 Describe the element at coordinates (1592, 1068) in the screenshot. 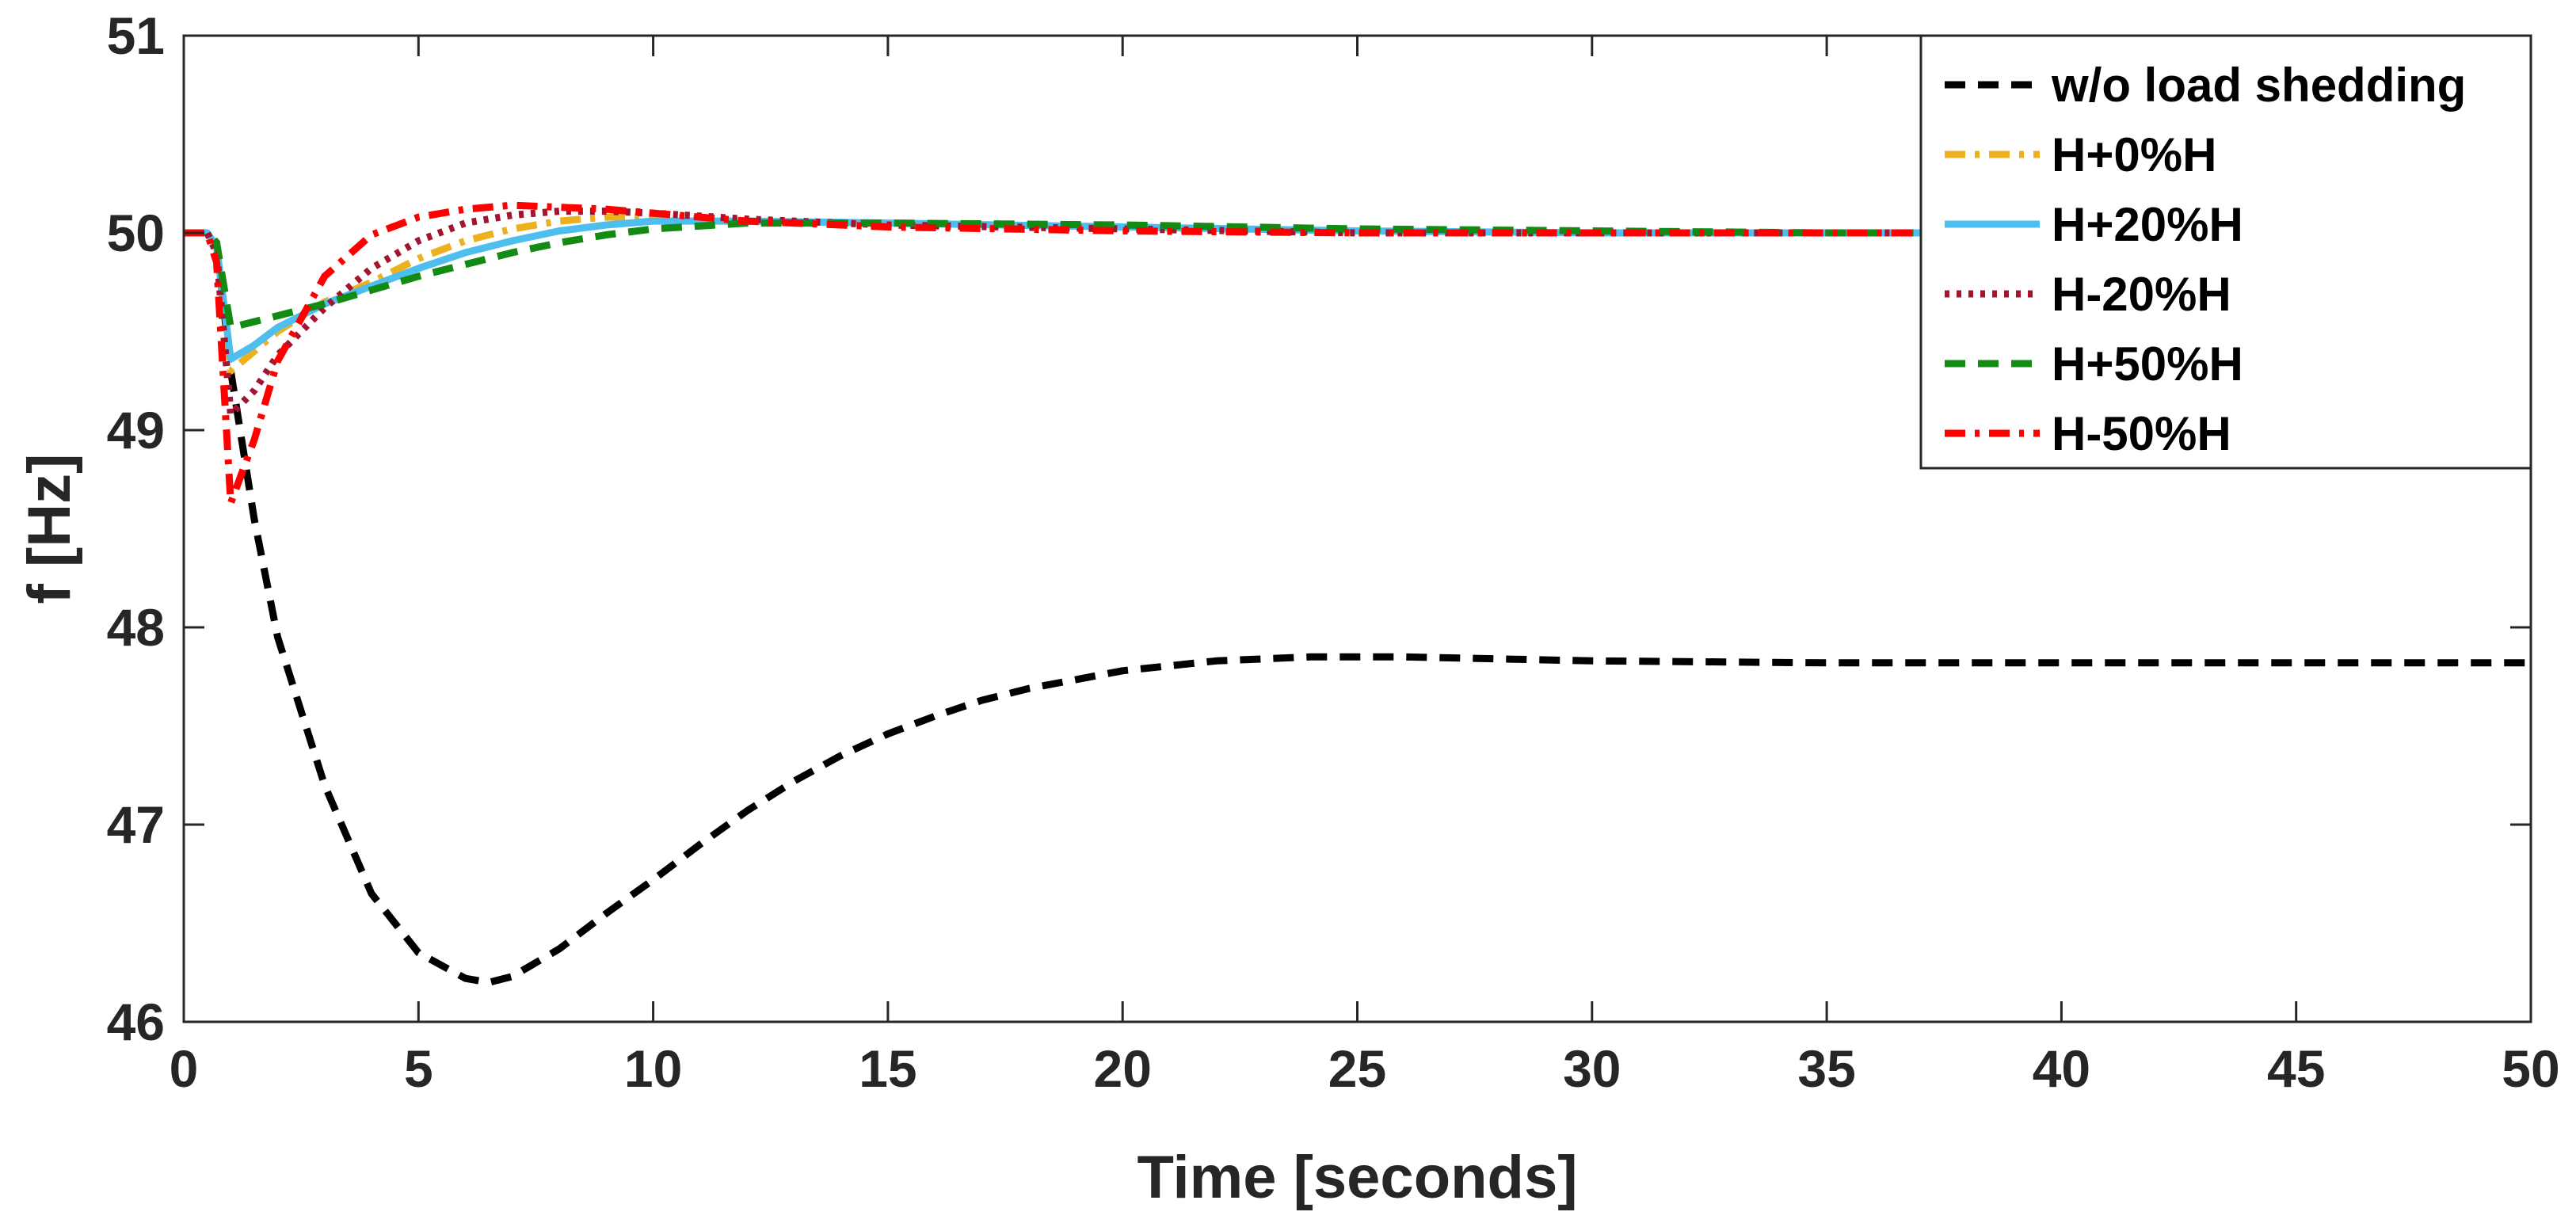

I see `x-tick-label: 30` at that location.